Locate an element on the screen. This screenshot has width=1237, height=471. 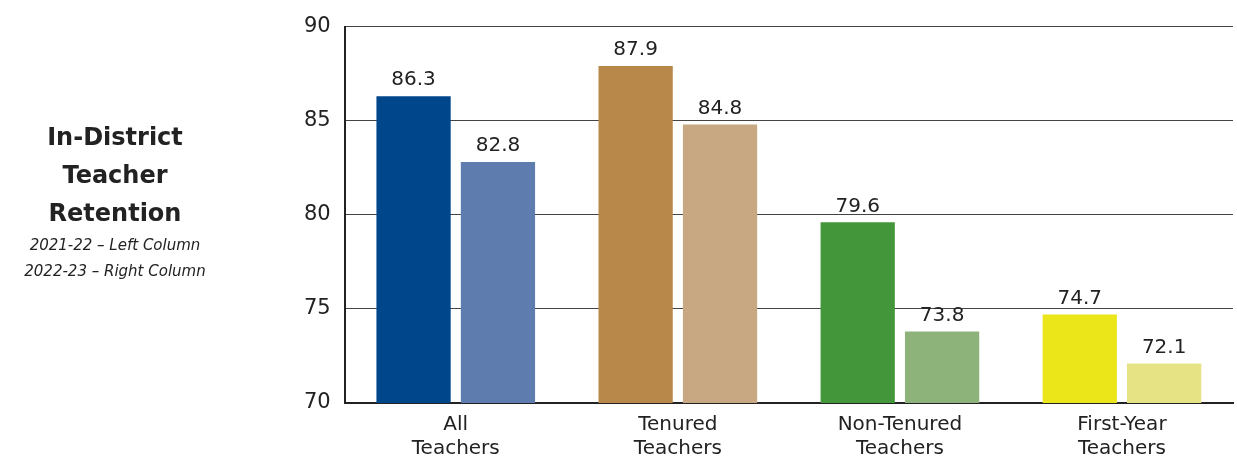
data-label: 82.8 is located at coordinates (498, 144).